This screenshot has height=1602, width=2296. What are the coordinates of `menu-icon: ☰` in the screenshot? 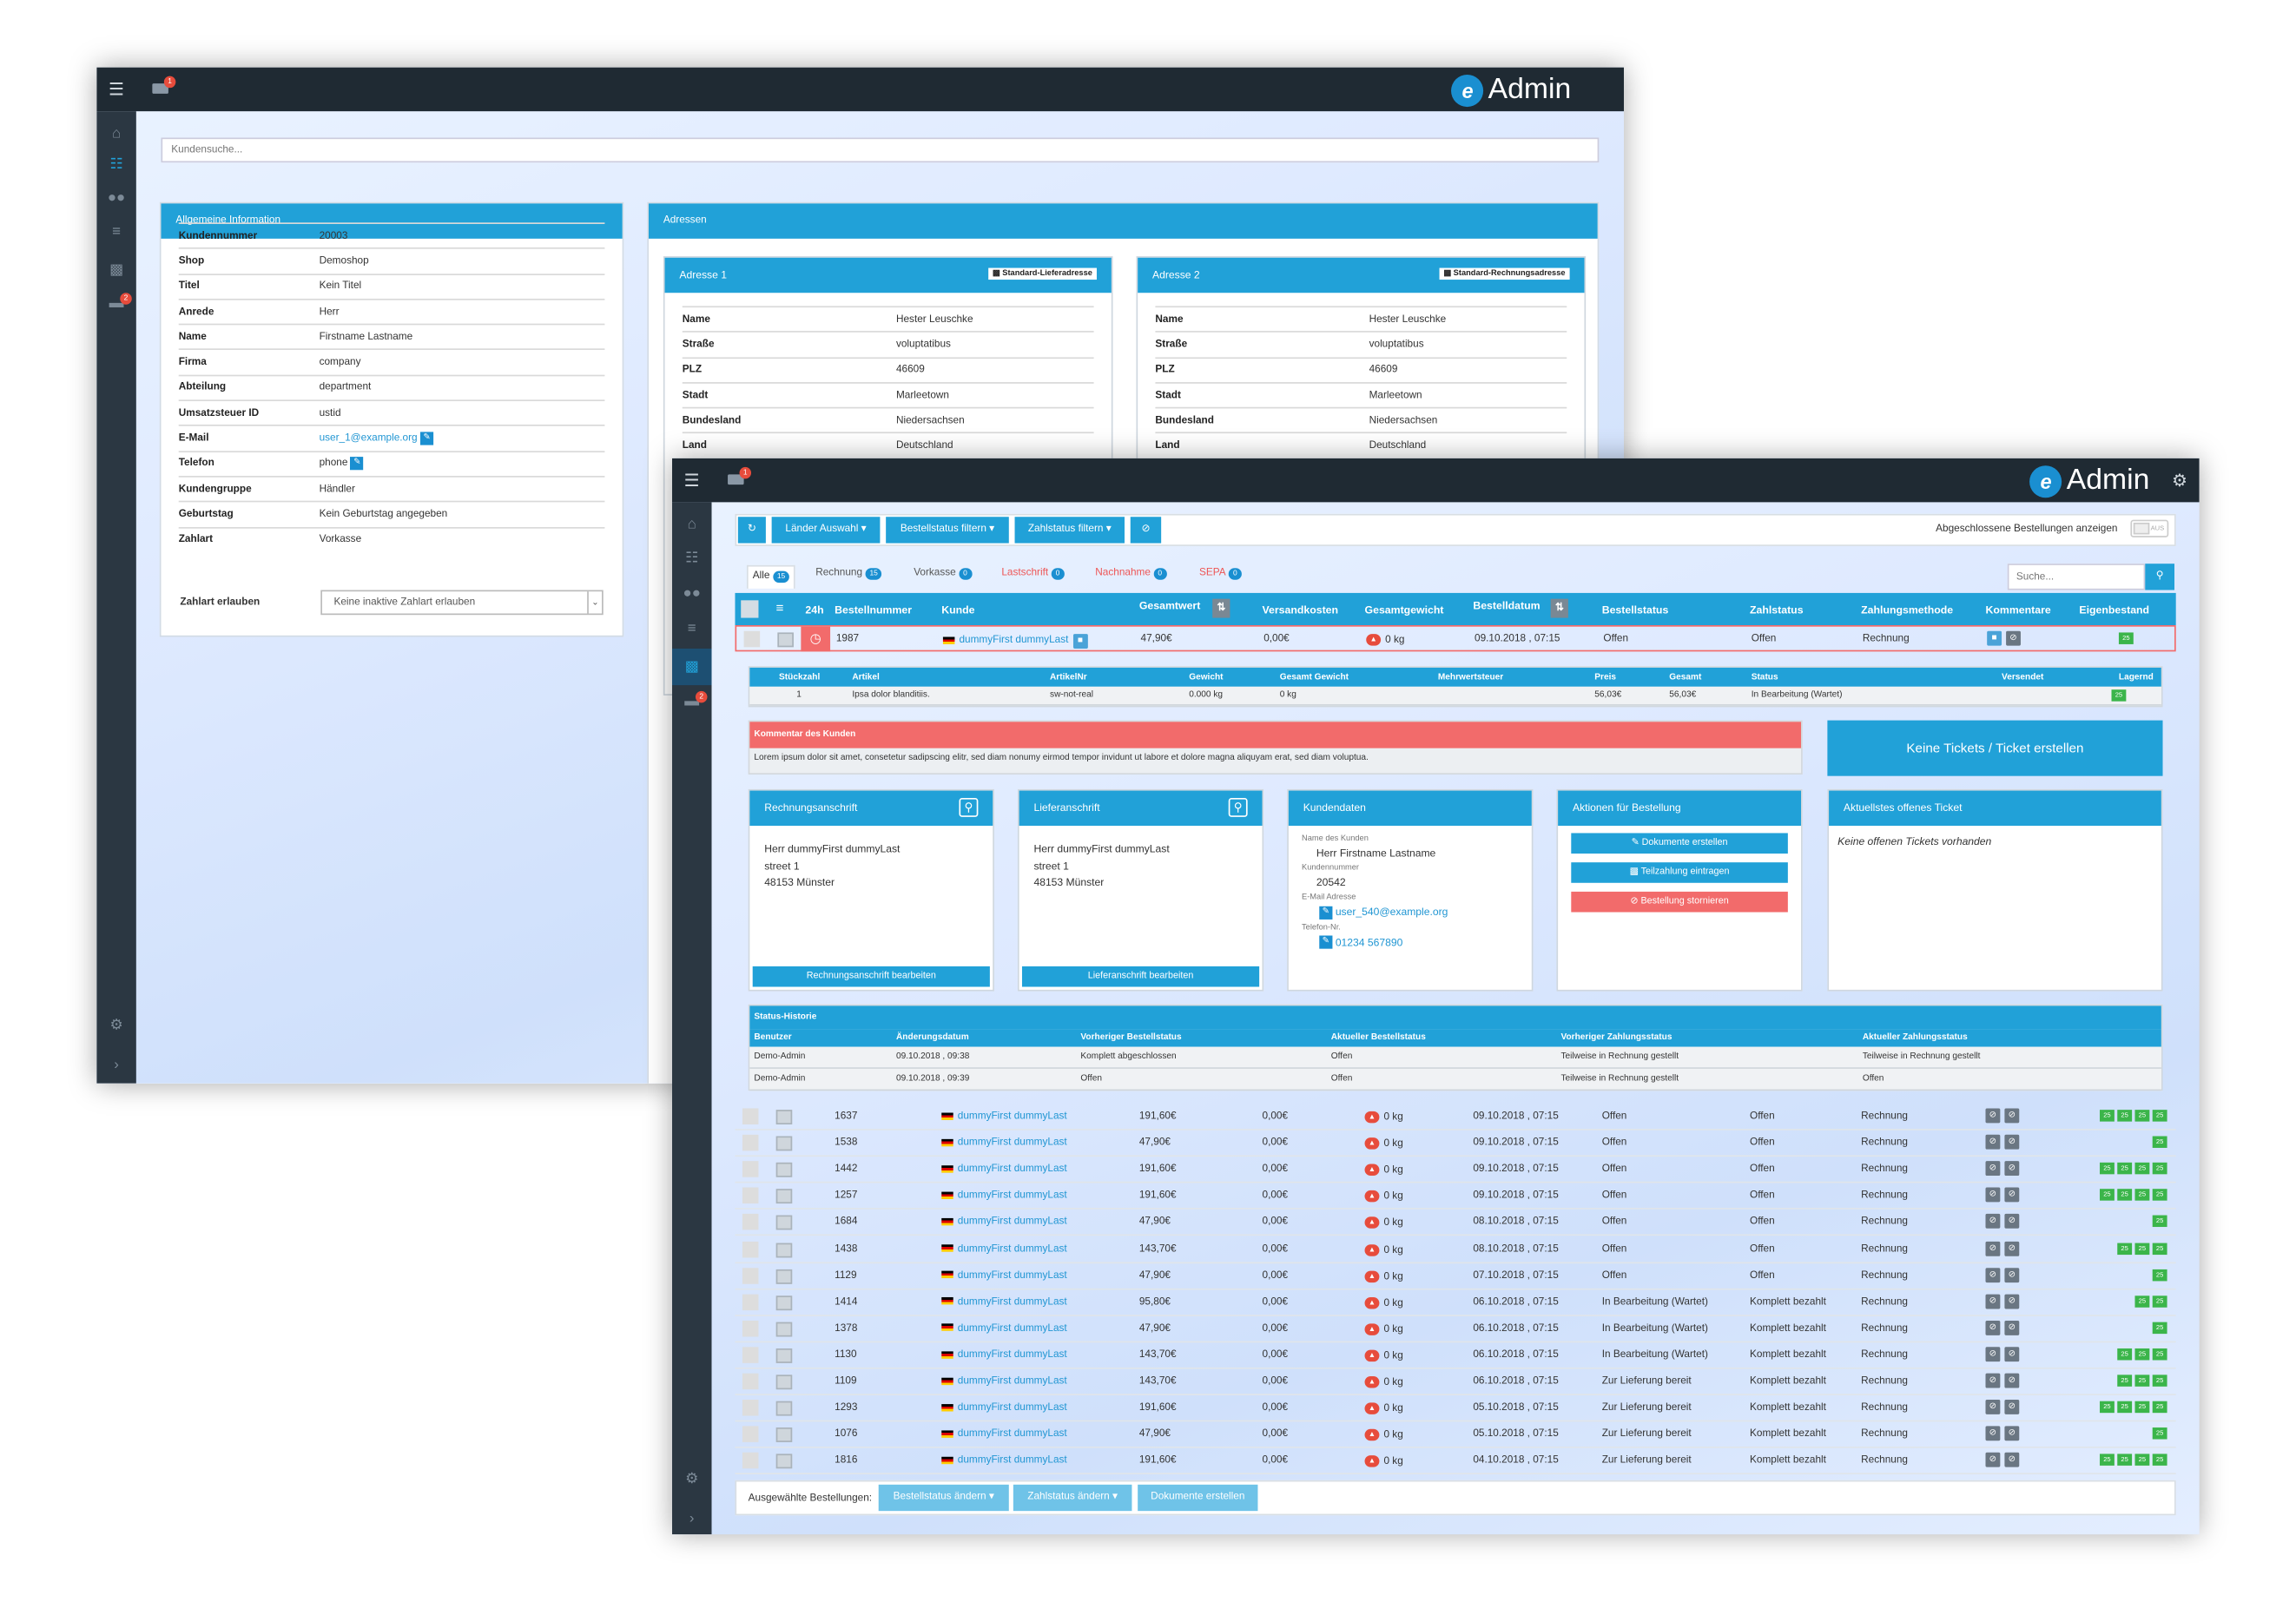 It's located at (116, 88).